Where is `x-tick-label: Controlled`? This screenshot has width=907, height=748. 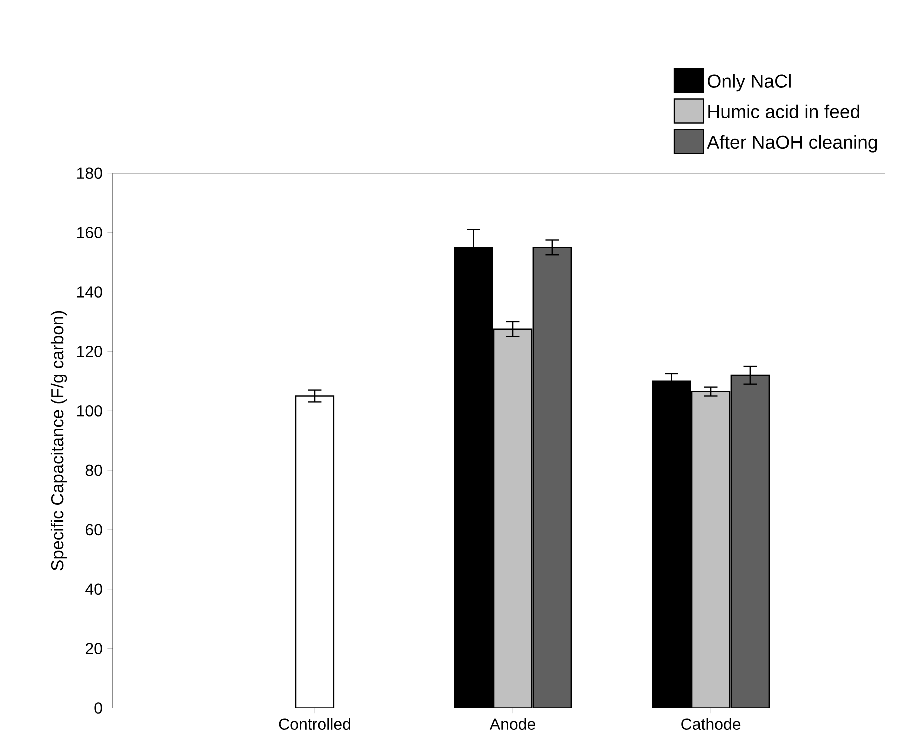 x-tick-label: Controlled is located at coordinates (314, 724).